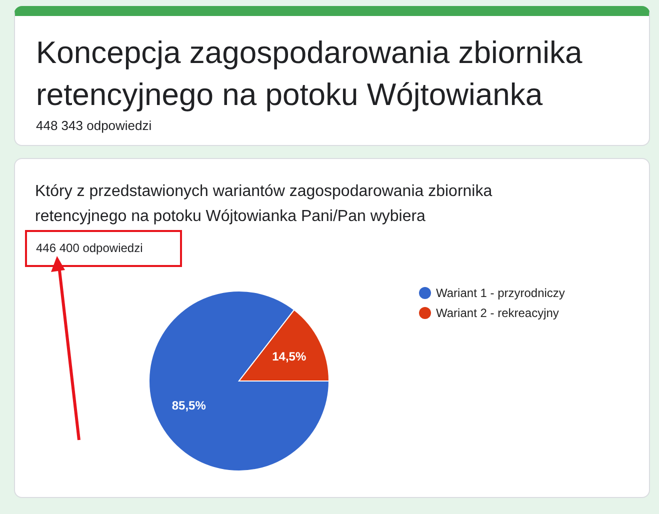 The image size is (659, 514). I want to click on legend-label: Wariant 1 - przyrodniczy, so click(500, 293).